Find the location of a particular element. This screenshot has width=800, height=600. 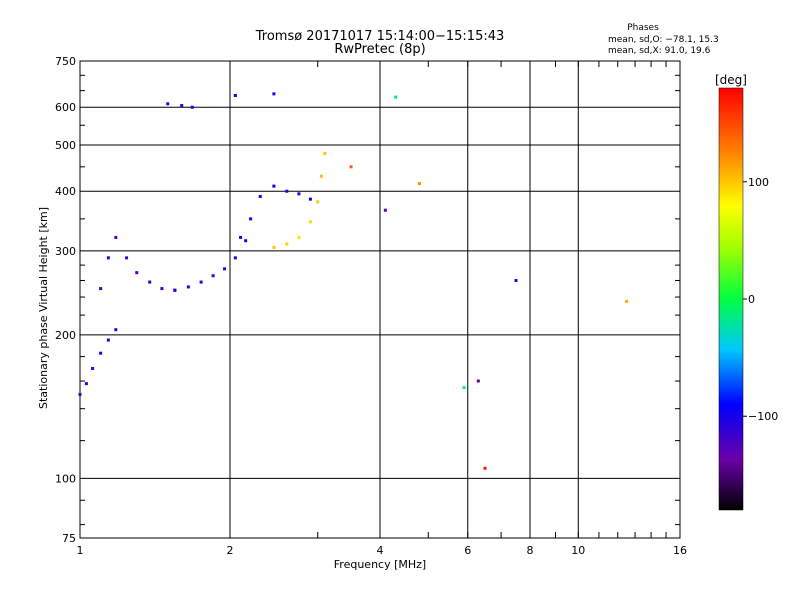

colorbar-tick-label: 0 is located at coordinates (751, 299).